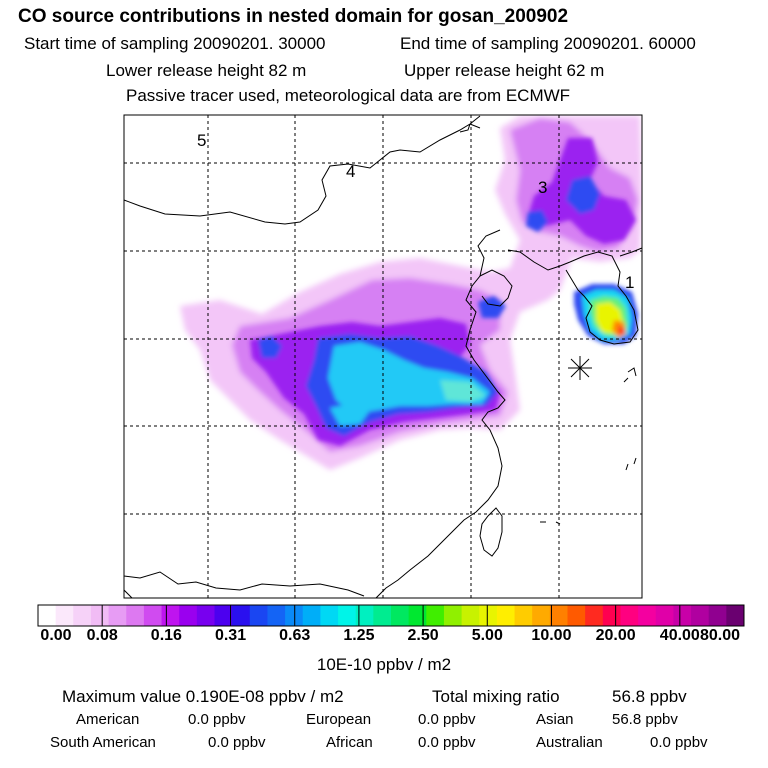 The image size is (768, 768). Describe the element at coordinates (350, 171) in the screenshot. I see `region-label-4: 4` at that location.